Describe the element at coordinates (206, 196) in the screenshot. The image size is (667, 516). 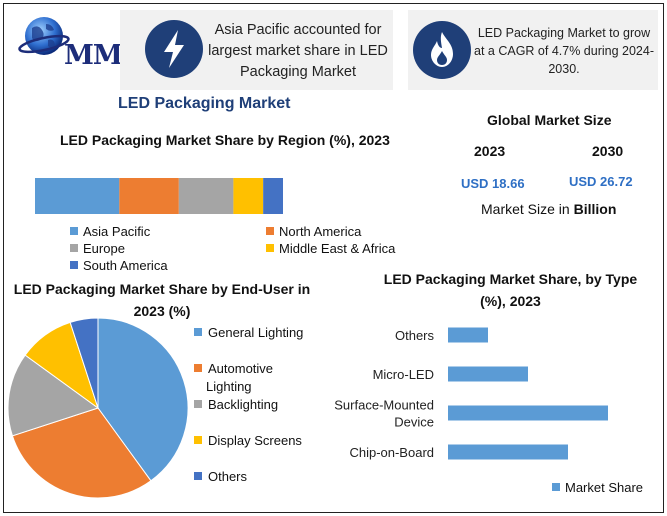
I see `region-segment-europe` at that location.